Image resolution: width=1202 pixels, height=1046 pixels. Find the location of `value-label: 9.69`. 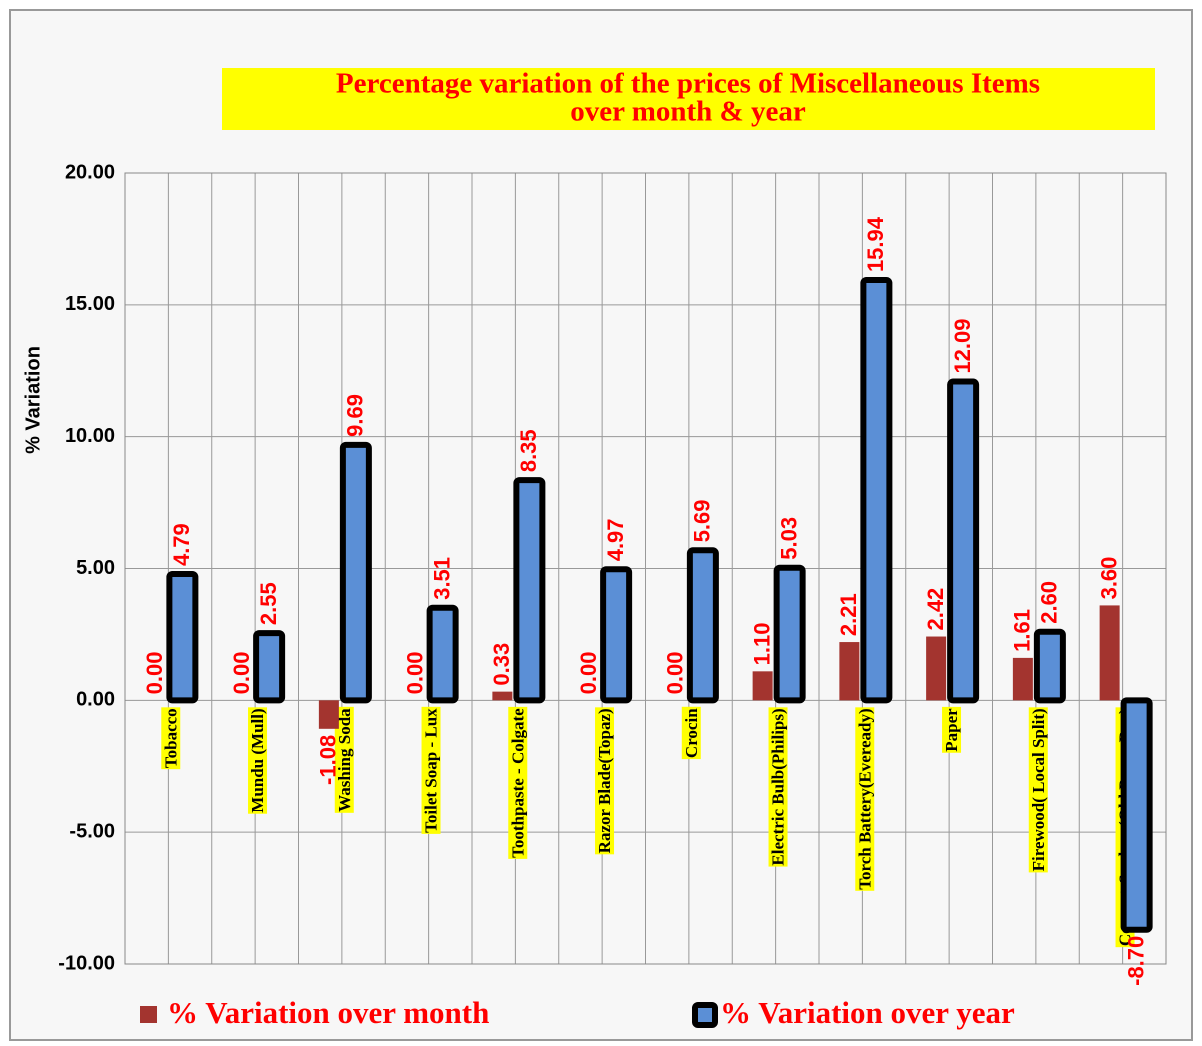

value-label: 9.69 is located at coordinates (355, 415).